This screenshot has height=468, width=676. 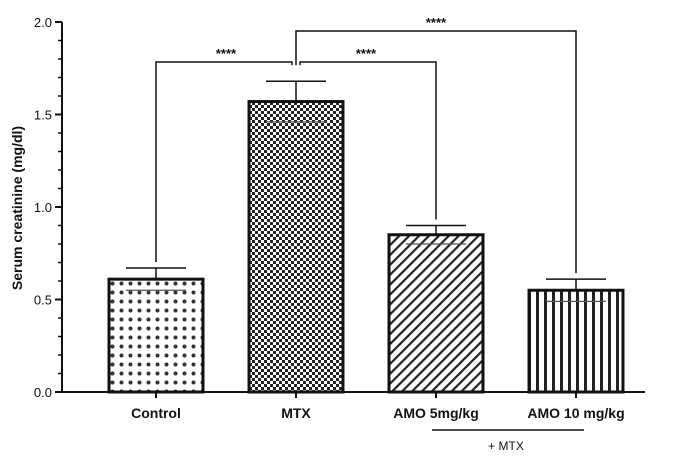 I want to click on y-axis: 0.0 0.5 1.0 1.5 2.0, so click(x=48, y=207).